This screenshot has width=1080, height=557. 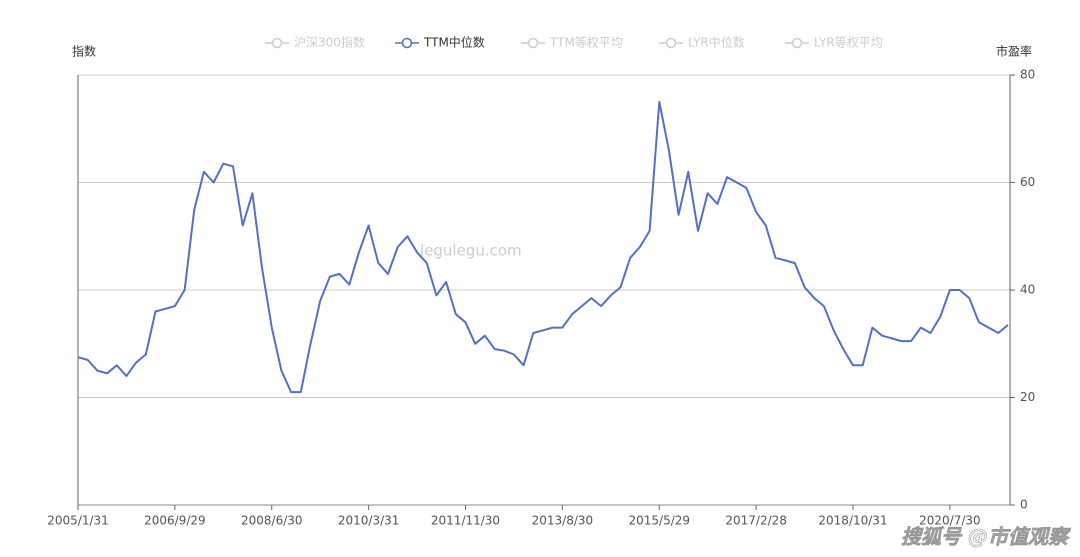 I want to click on y2-tick-label: 0, so click(x=1024, y=505).